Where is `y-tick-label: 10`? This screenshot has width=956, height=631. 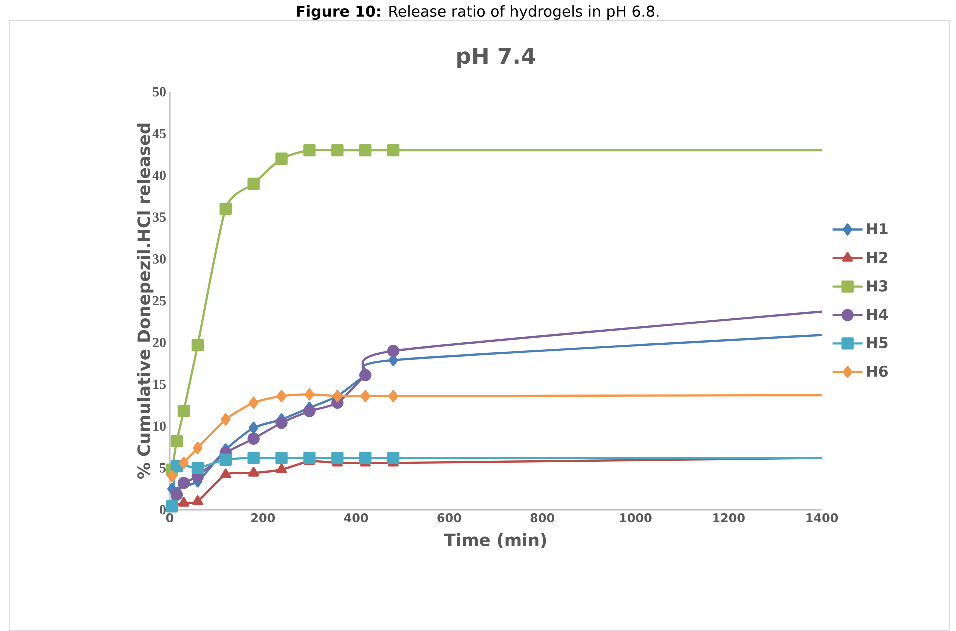
y-tick-label: 10 is located at coordinates (160, 427).